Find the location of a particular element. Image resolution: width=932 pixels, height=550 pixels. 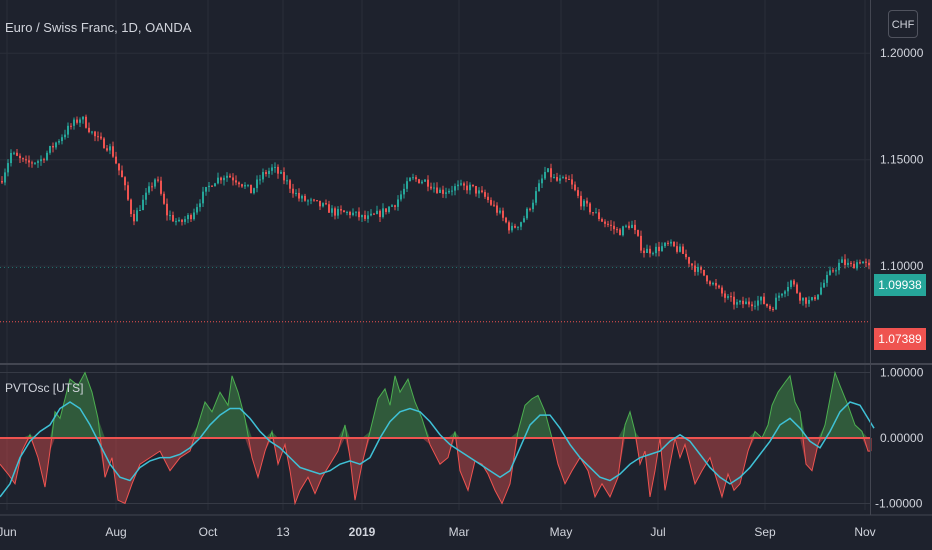

time-tick-label: 13 is located at coordinates (283, 532).